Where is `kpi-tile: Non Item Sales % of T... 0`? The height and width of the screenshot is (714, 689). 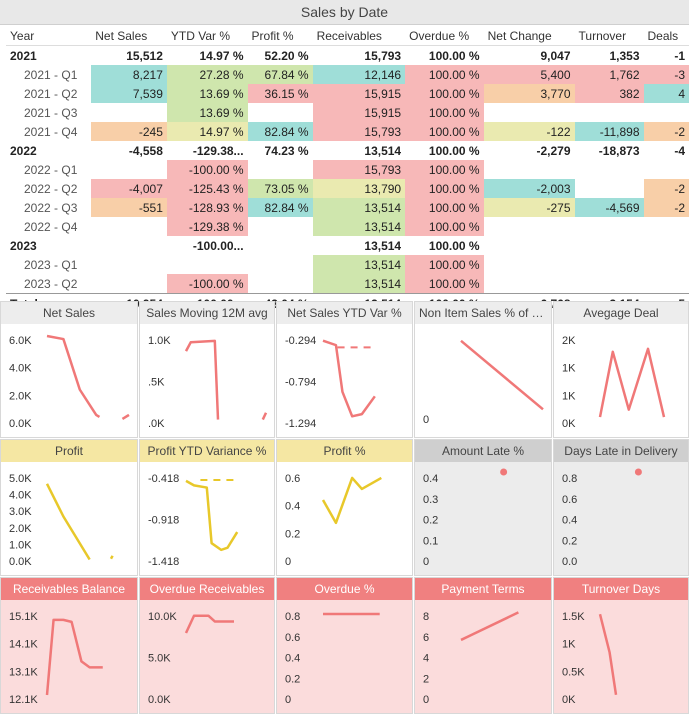
kpi-tile: Non Item Sales % of T... 0 is located at coordinates (483, 369).